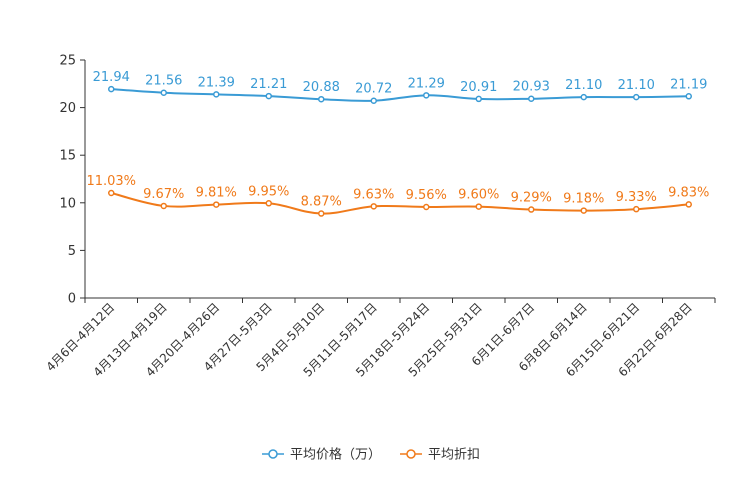  I want to click on legend-label: 平均折扣, so click(454, 455).